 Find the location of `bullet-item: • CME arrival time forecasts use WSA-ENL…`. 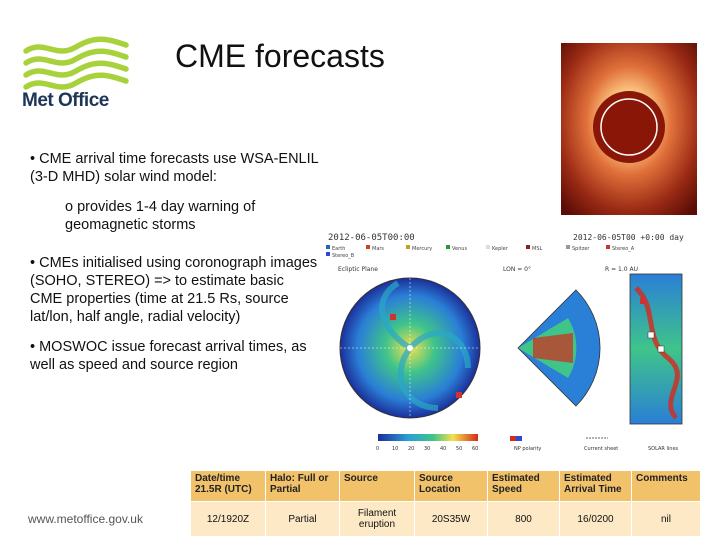

bullet-item: • CME arrival time forecasts use WSA-ENL… is located at coordinates (174, 168).